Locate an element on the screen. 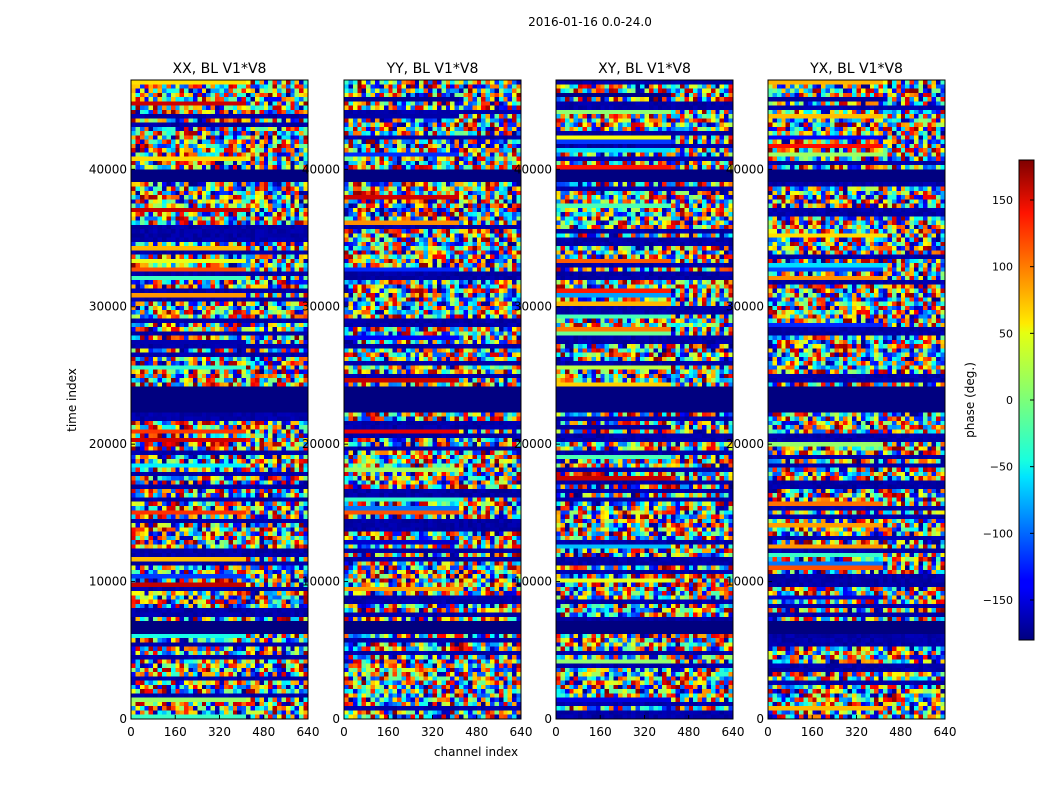  panel-title: XX, BL V1*V8 is located at coordinates (220, 69).